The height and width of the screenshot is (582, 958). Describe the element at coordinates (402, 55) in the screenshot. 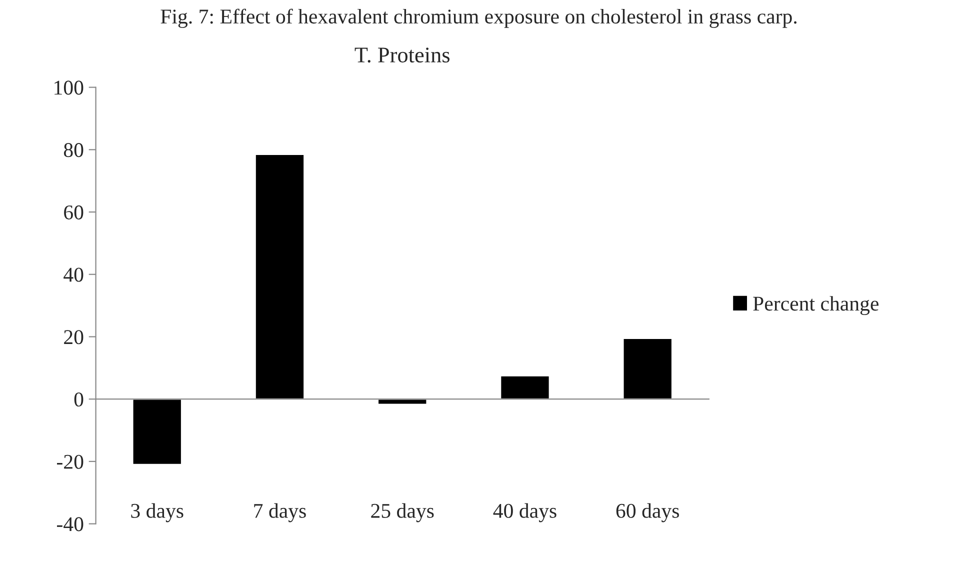

I see `chart-title: T. Proteins` at that location.